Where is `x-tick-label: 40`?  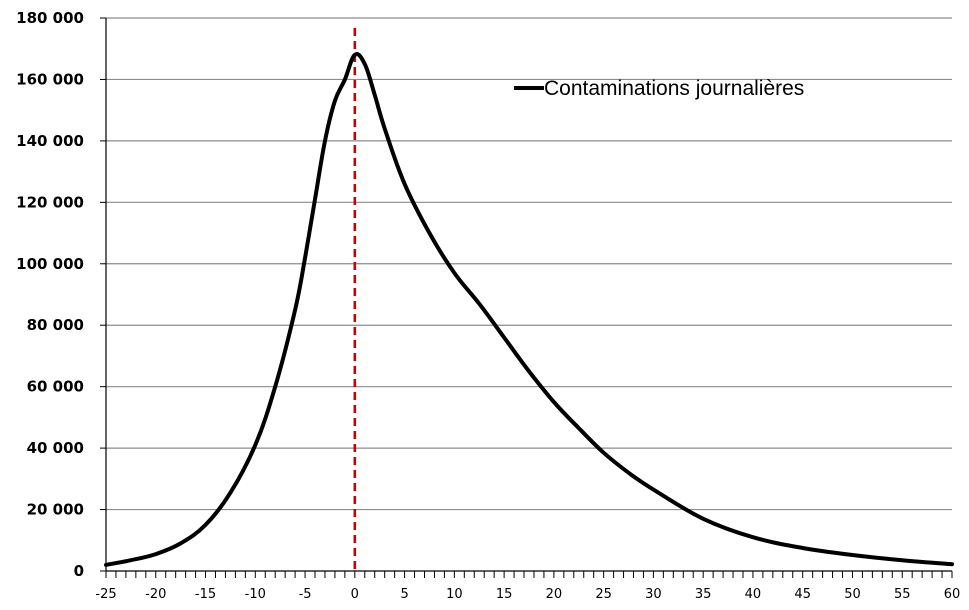
x-tick-label: 40 is located at coordinates (753, 594).